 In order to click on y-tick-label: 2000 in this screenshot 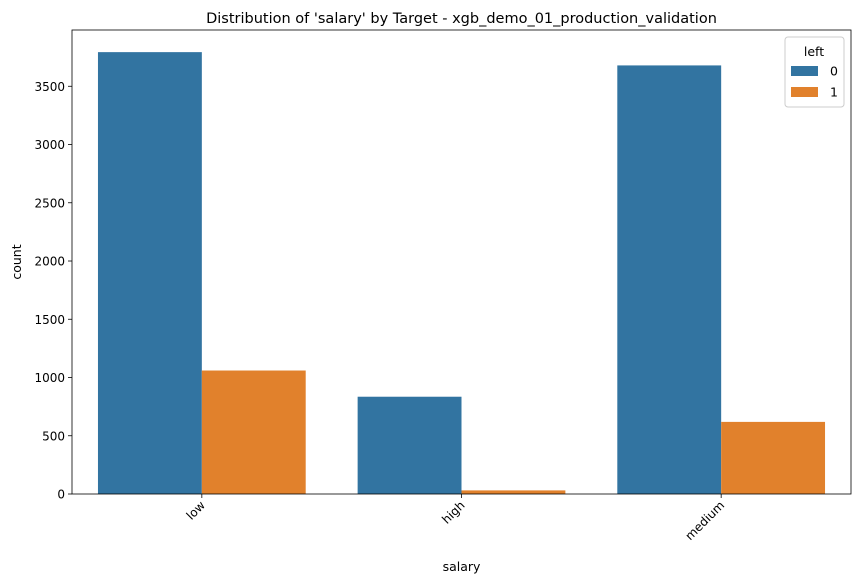, I will do `click(49, 262)`.